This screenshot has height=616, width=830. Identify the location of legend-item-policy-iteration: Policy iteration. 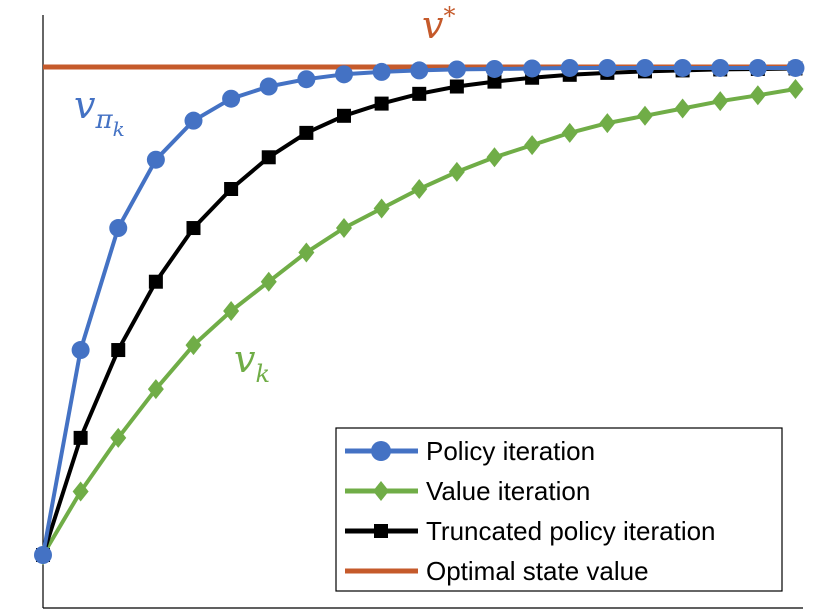
(470, 451).